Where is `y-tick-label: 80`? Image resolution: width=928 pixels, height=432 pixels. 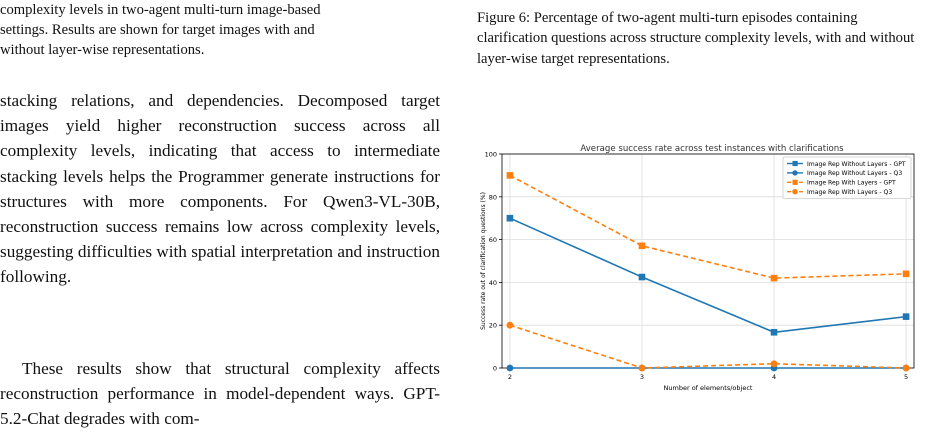 y-tick-label: 80 is located at coordinates (493, 197).